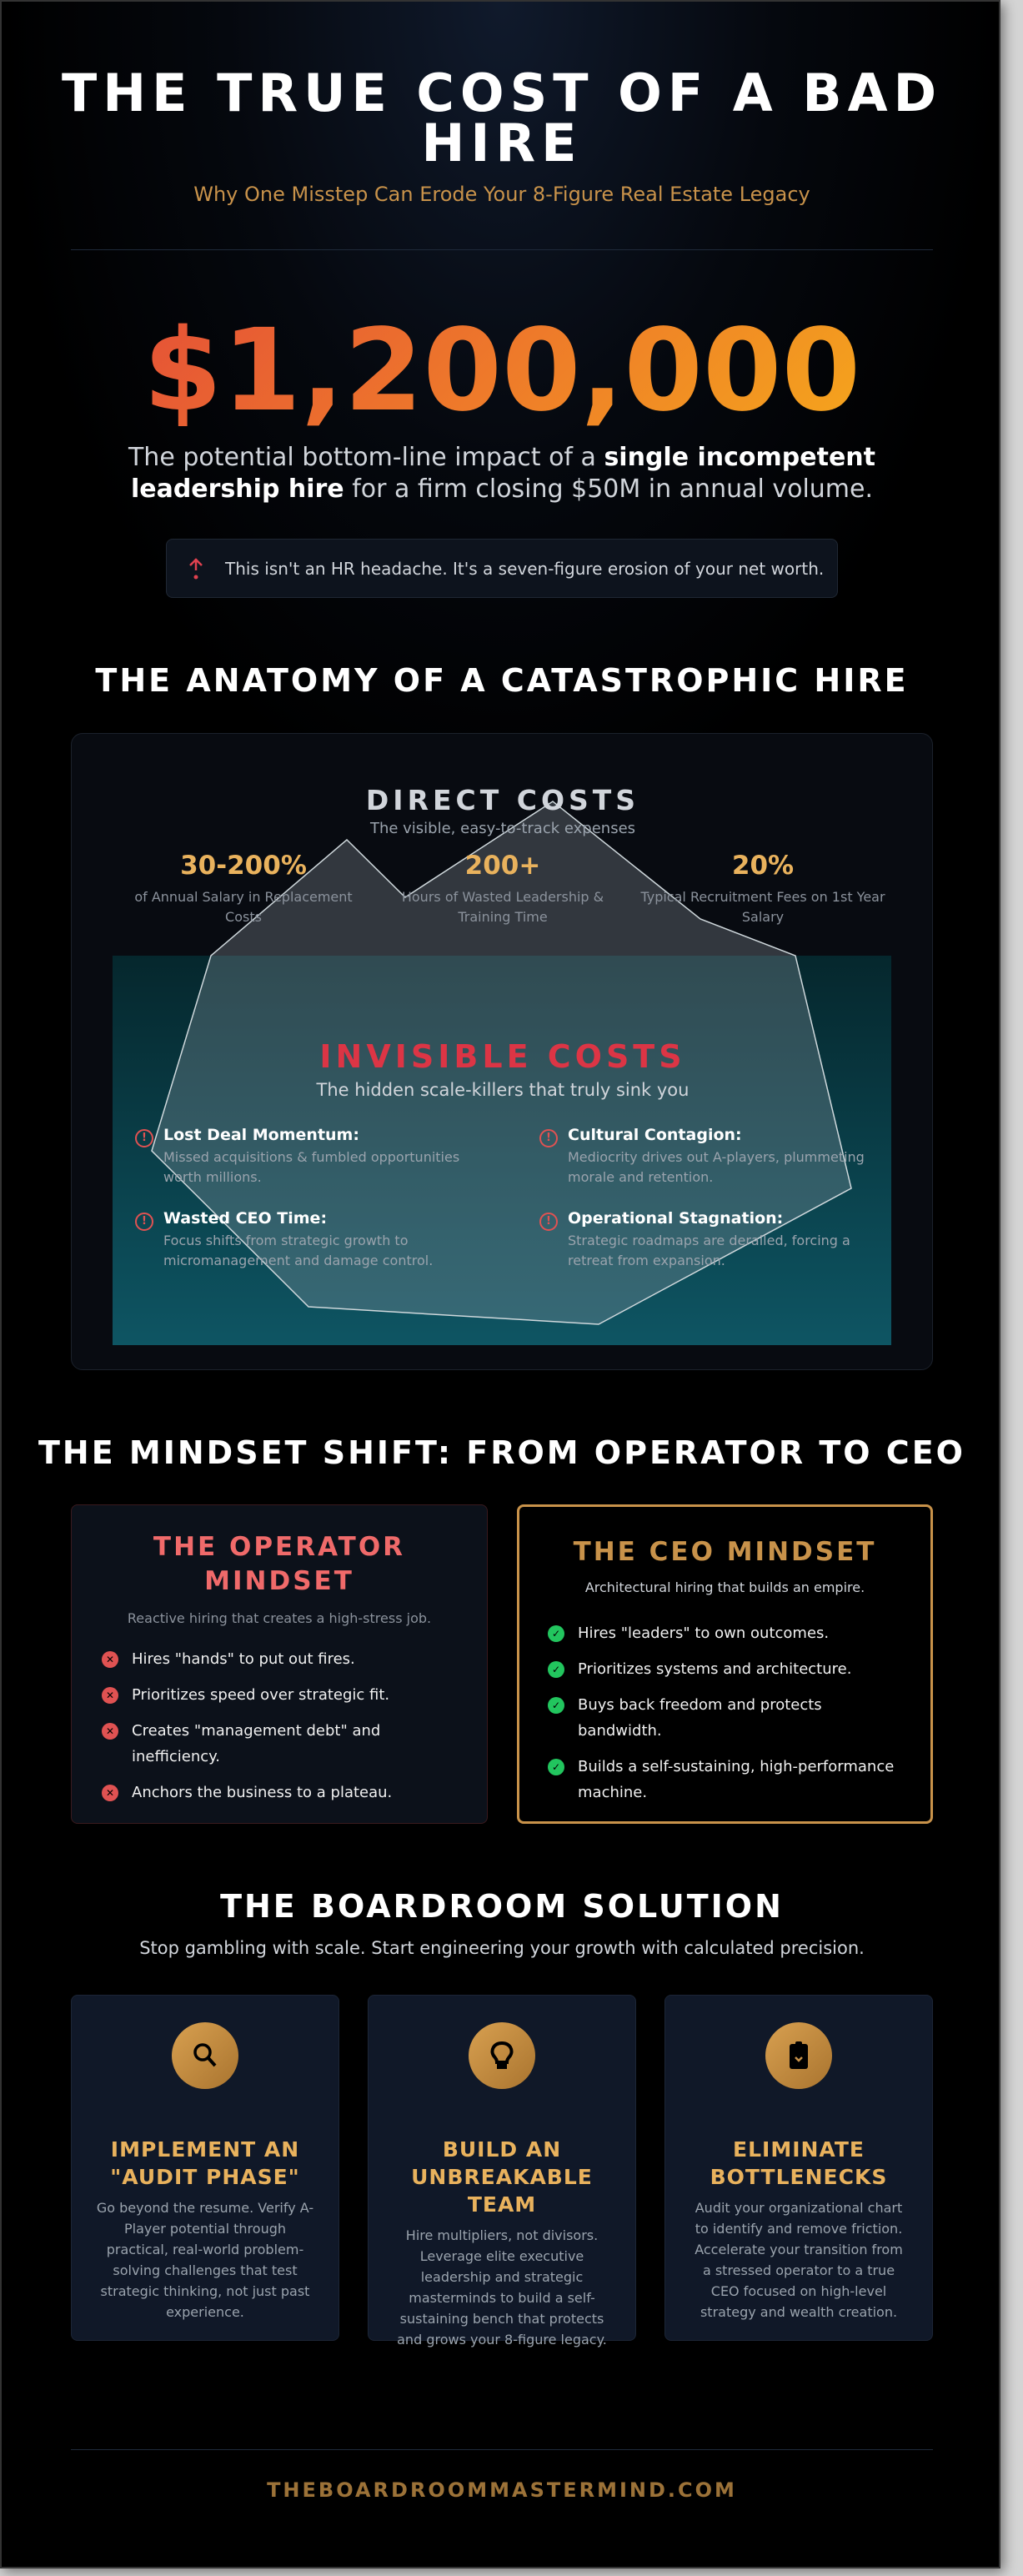  I want to click on stat-label: of Annual Salary in Replacement Costs, so click(243, 907).